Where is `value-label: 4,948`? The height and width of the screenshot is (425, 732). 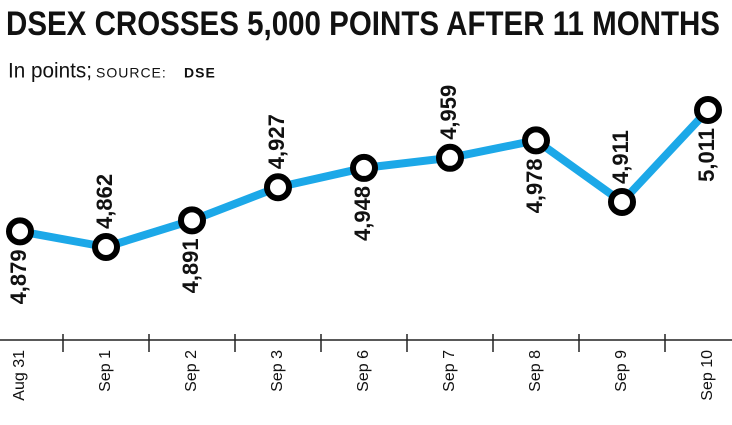 value-label: 4,948 is located at coordinates (362, 213).